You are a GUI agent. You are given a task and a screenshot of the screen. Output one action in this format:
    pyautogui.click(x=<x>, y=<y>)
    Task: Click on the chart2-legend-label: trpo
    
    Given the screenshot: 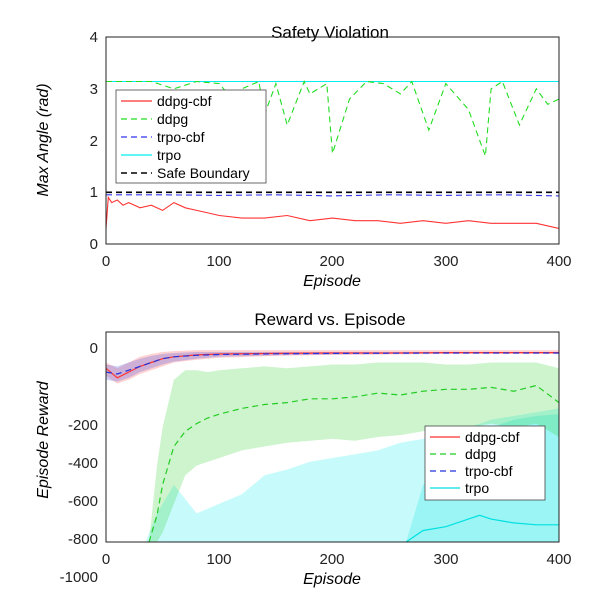 What is the action you would take?
    pyautogui.click(x=477, y=488)
    